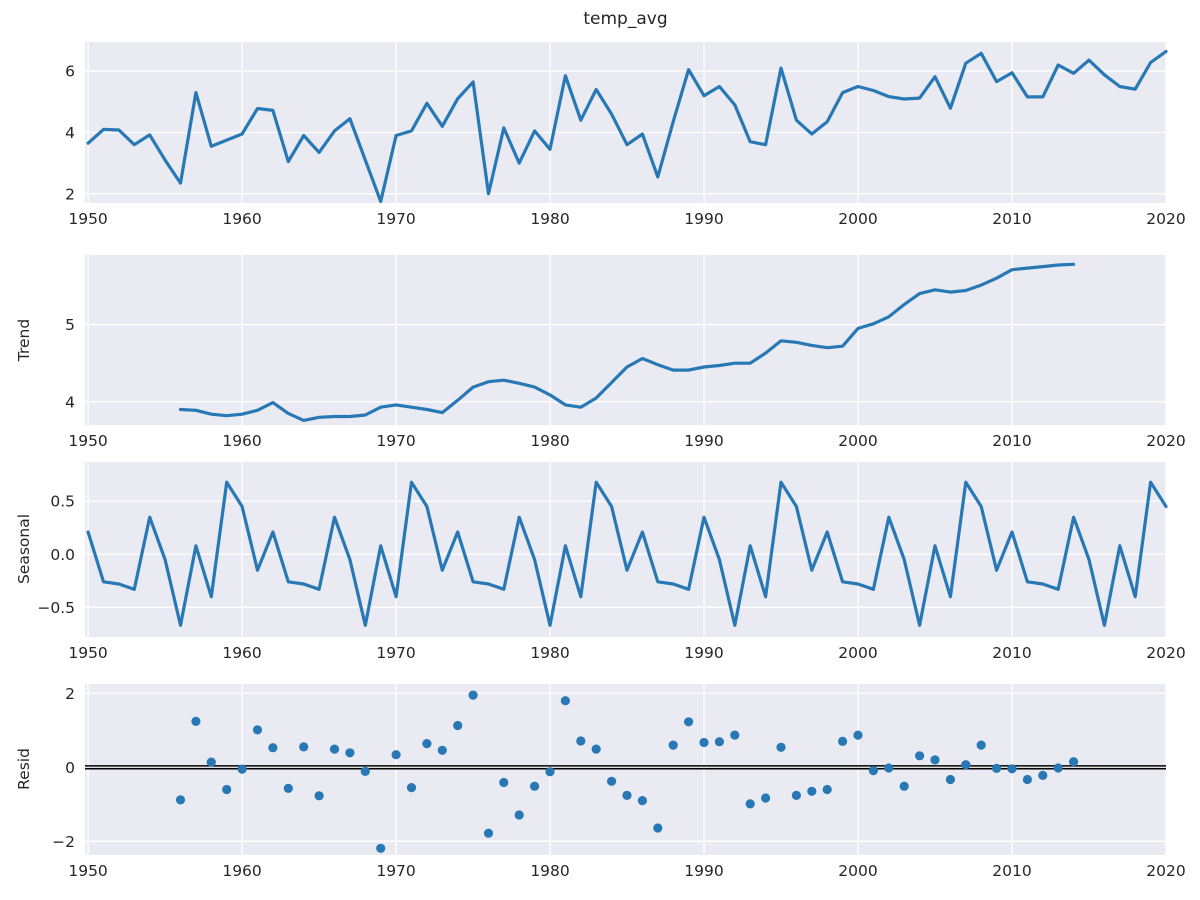 Image resolution: width=1200 pixels, height=900 pixels. What do you see at coordinates (627, 553) in the screenshot?
I see `seasonal-series-line` at bounding box center [627, 553].